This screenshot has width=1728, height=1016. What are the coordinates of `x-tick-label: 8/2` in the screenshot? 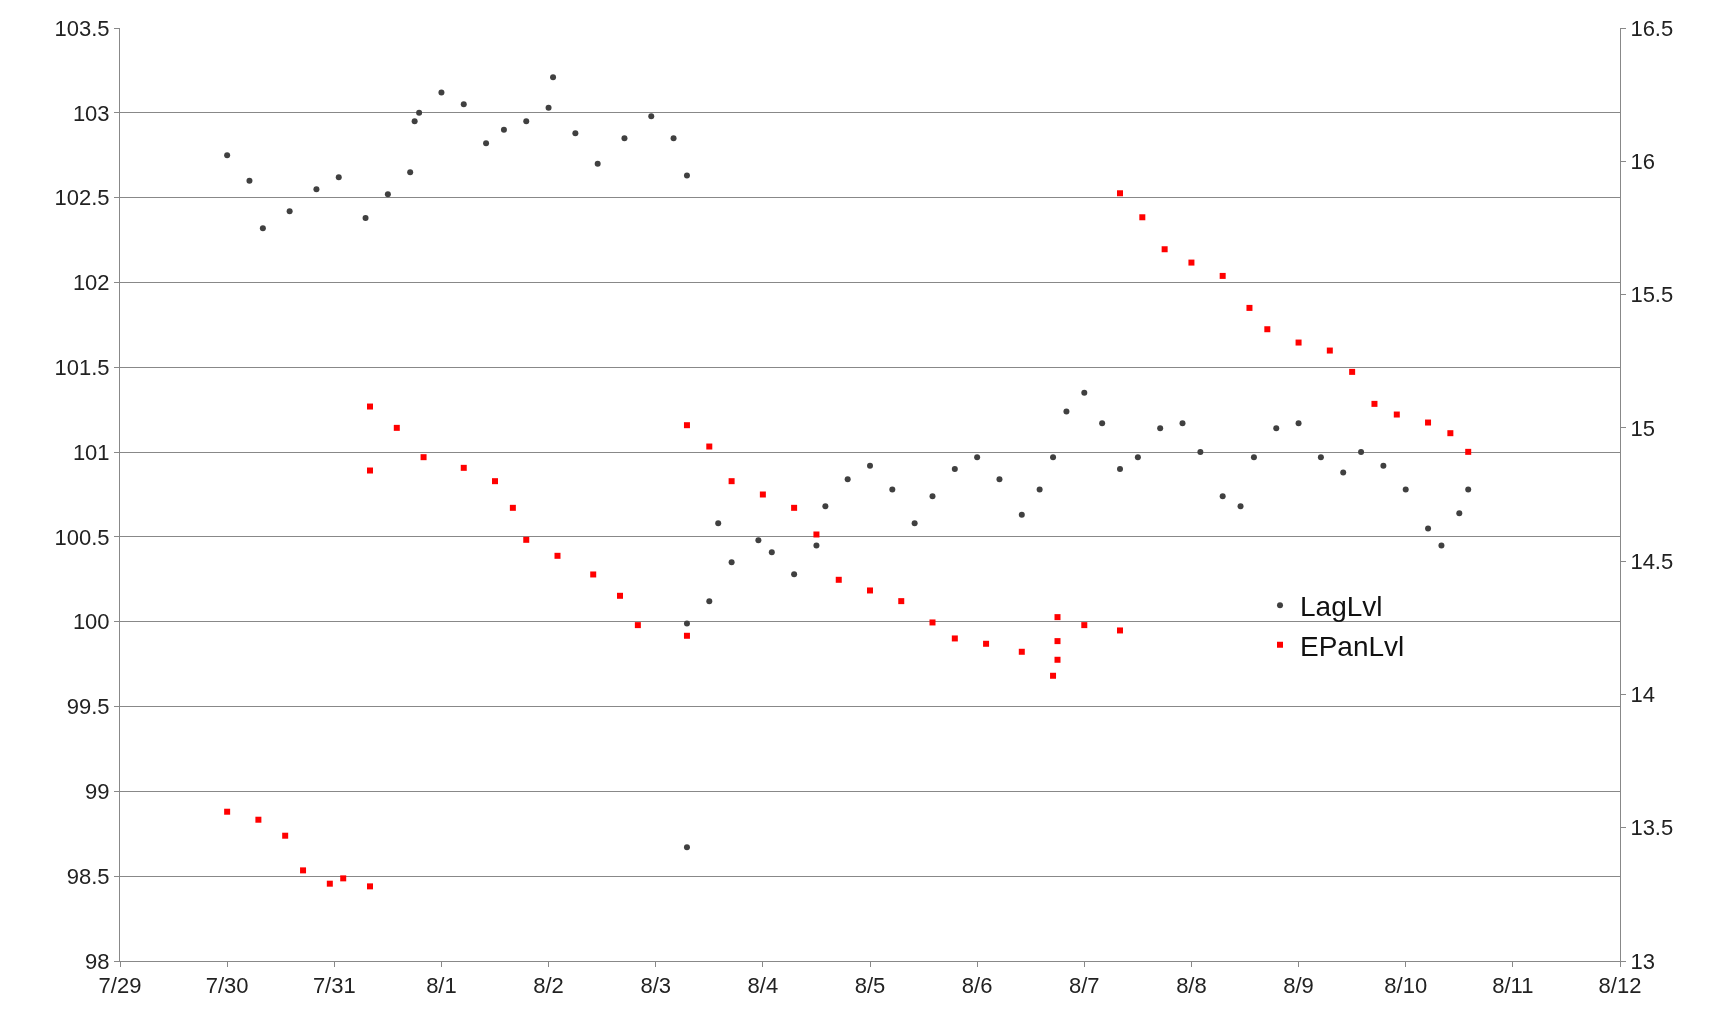 It's located at (548, 986).